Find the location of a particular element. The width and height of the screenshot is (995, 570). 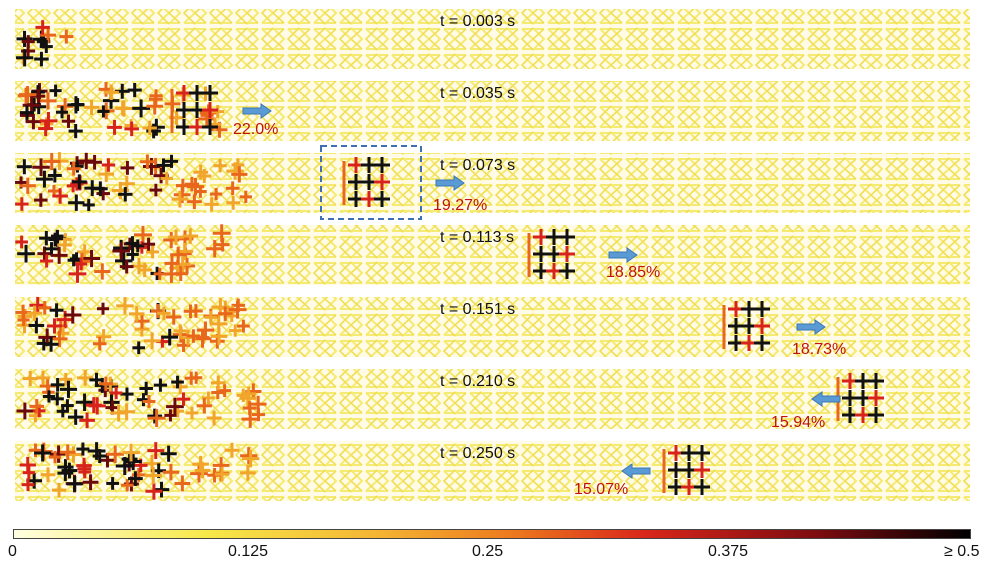

colorbar-tick-3: 0.375 is located at coordinates (728, 551).